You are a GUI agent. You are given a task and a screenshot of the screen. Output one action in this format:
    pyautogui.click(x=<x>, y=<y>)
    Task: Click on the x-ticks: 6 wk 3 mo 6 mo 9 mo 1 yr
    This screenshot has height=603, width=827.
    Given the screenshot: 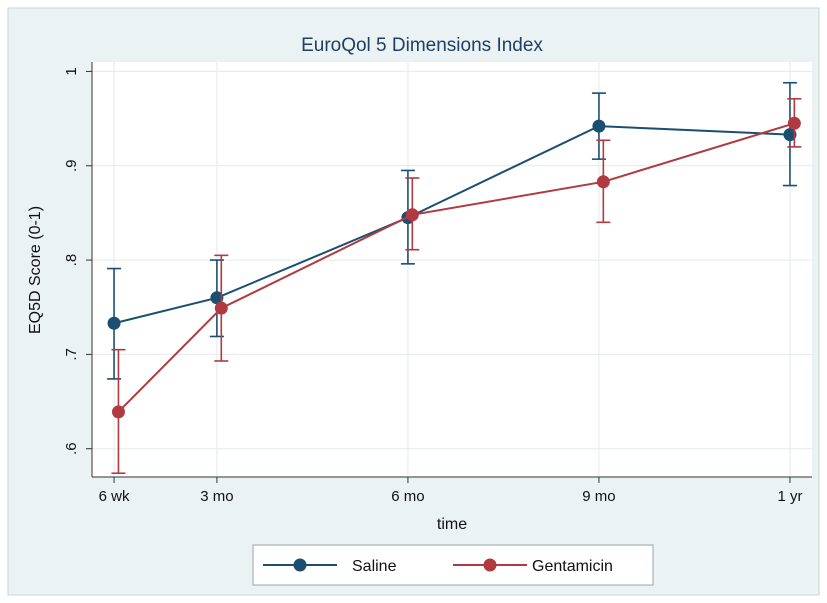 What is the action you would take?
    pyautogui.click(x=450, y=491)
    